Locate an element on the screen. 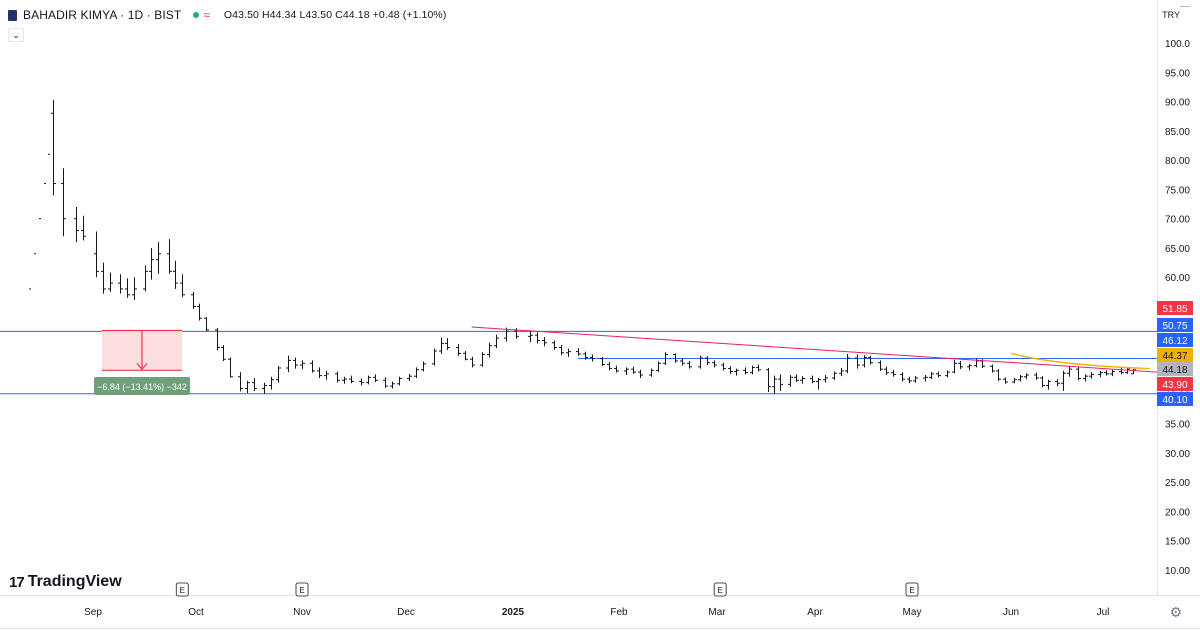  price-label: 40.10 is located at coordinates (1174, 400).